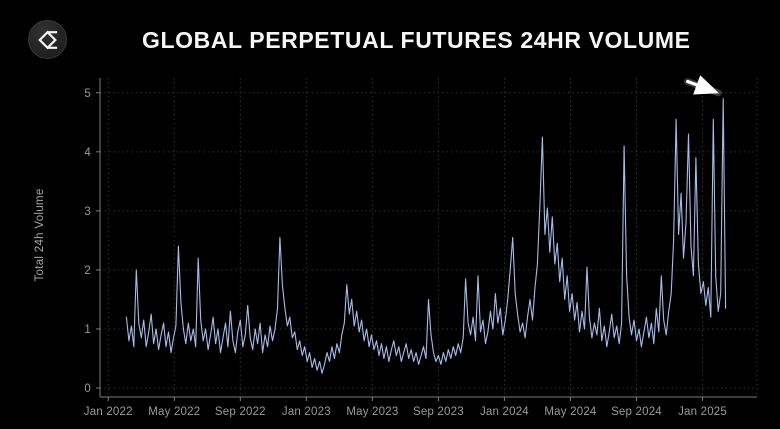  I want to click on y-axis-label: Total 24h Volume, so click(40, 235).